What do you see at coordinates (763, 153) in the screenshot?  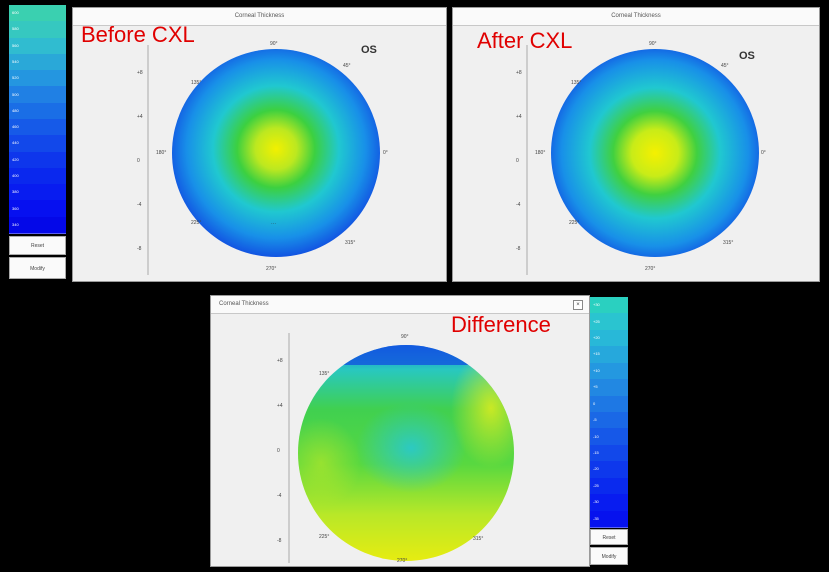 I see `after-angle-right: 0°` at bounding box center [763, 153].